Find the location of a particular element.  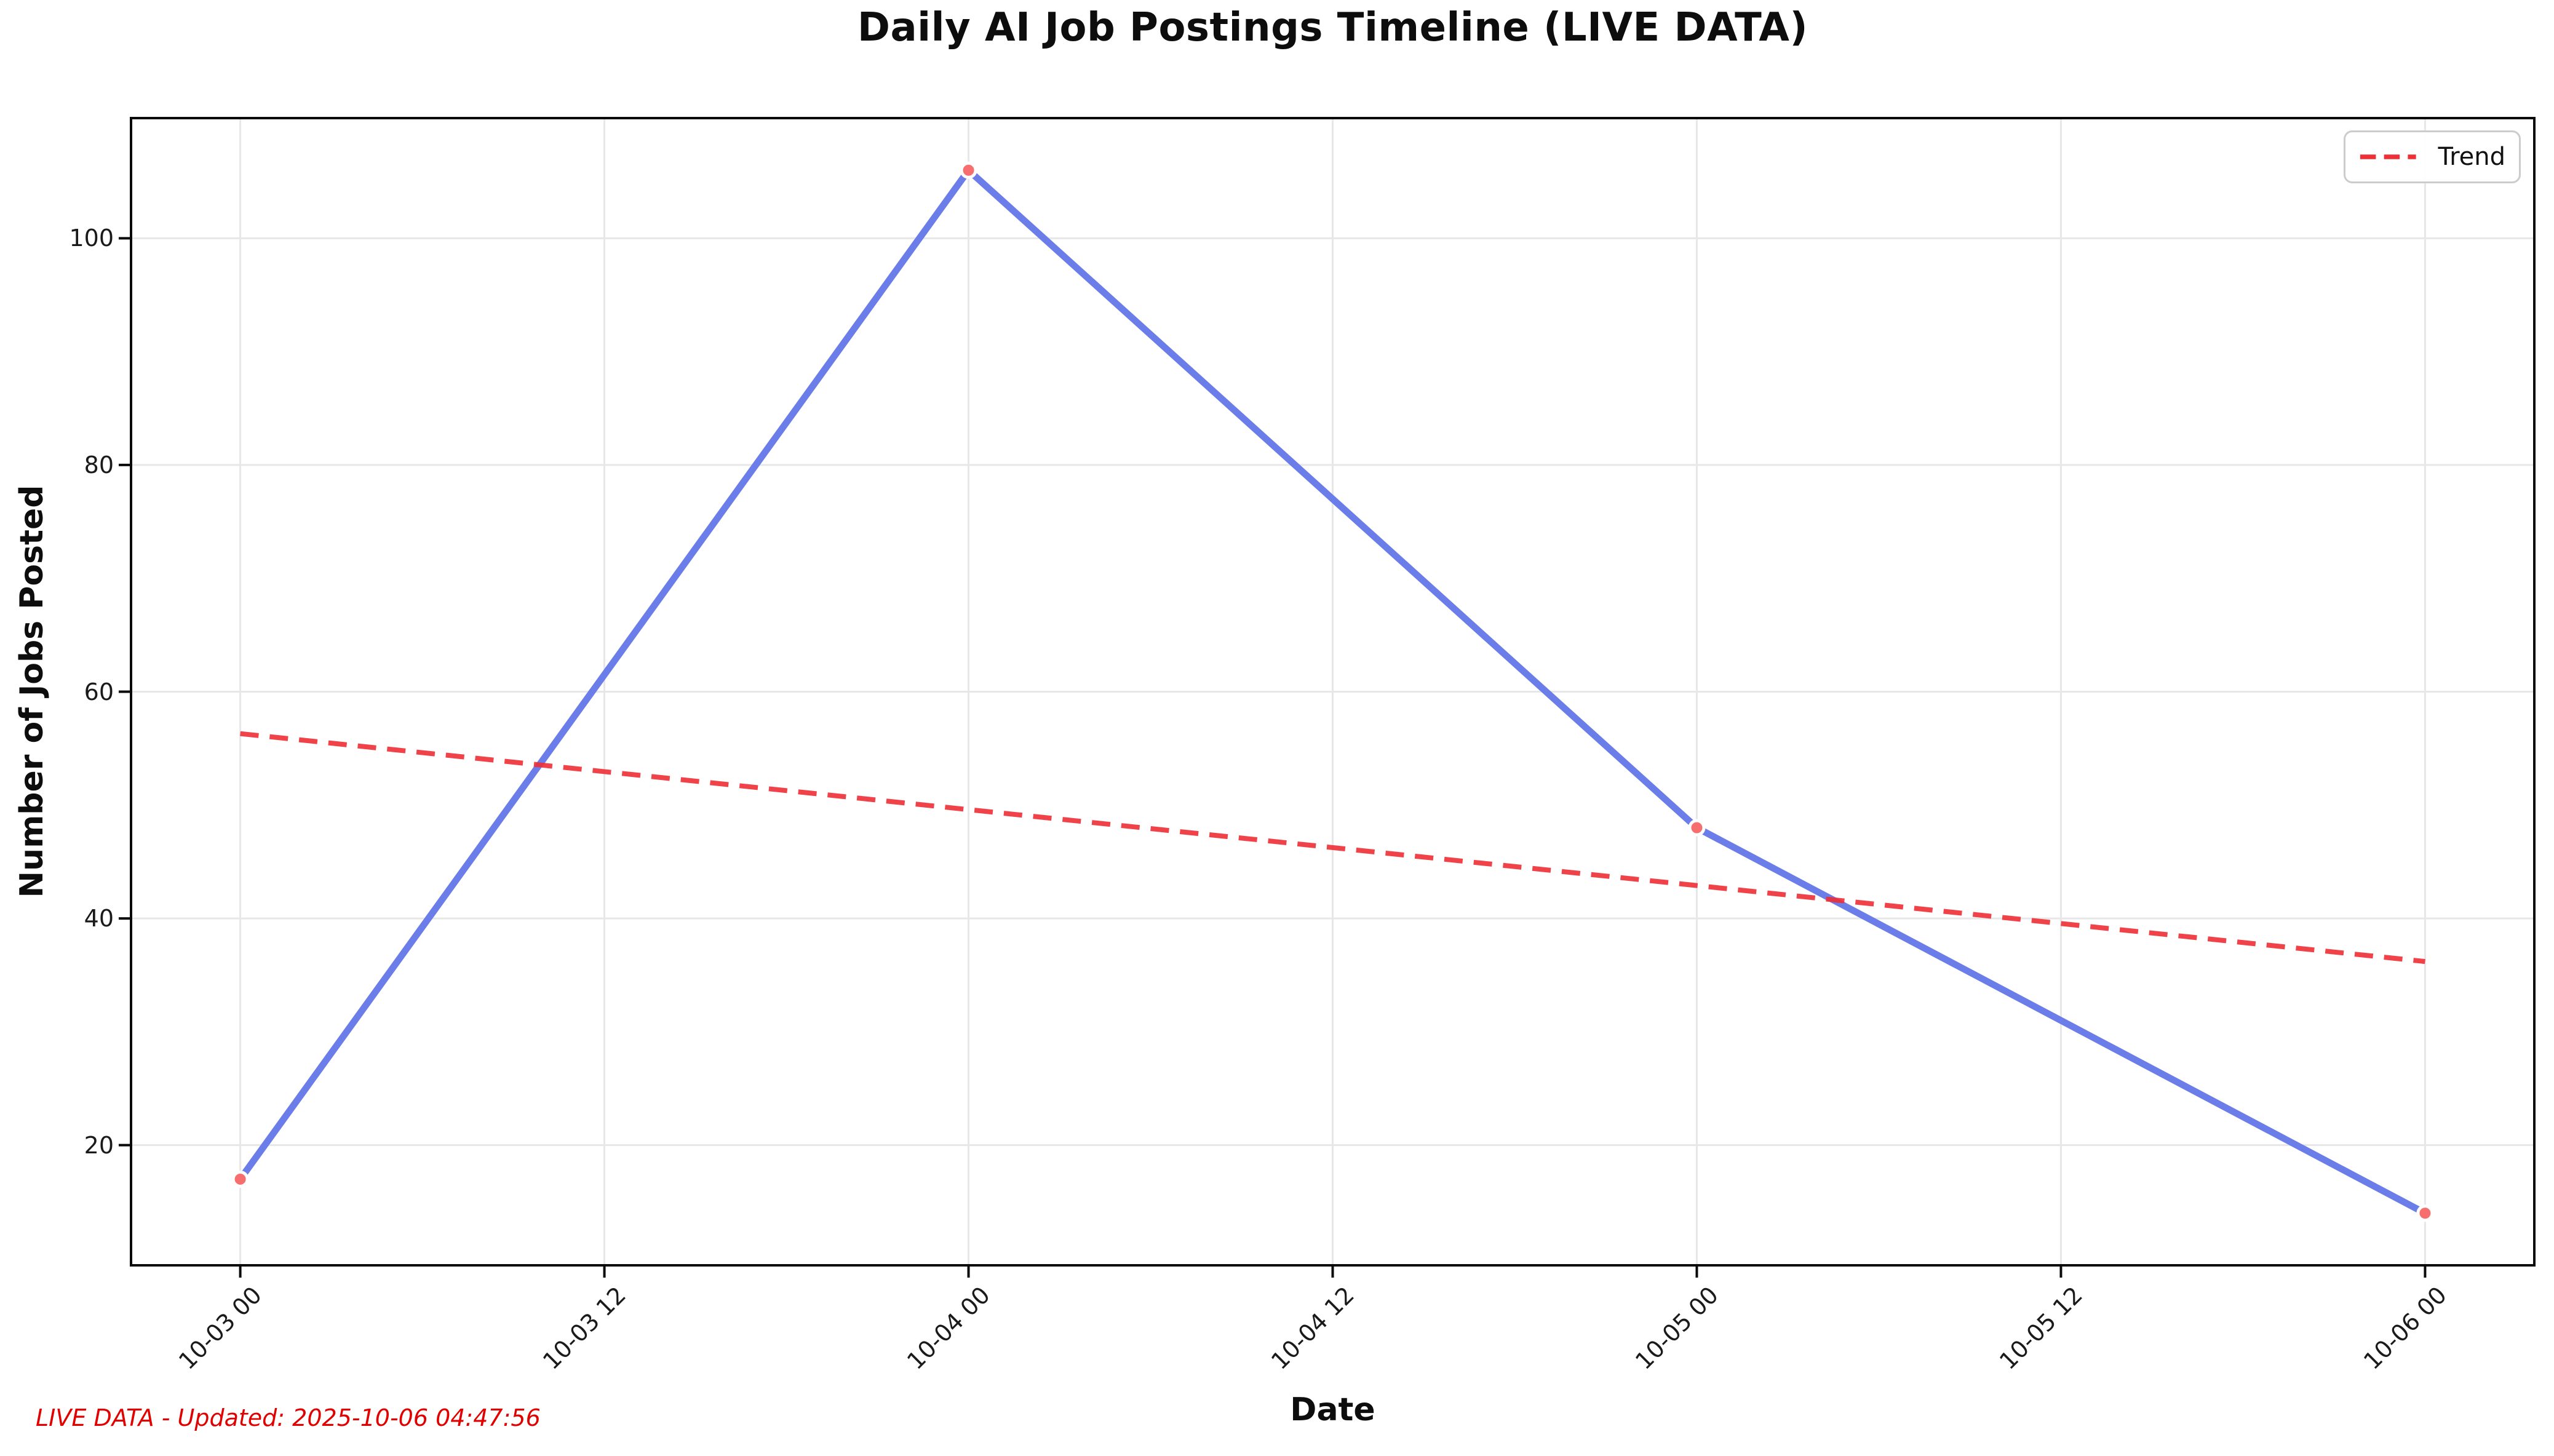

y-tick-label: 80 is located at coordinates (99, 465).